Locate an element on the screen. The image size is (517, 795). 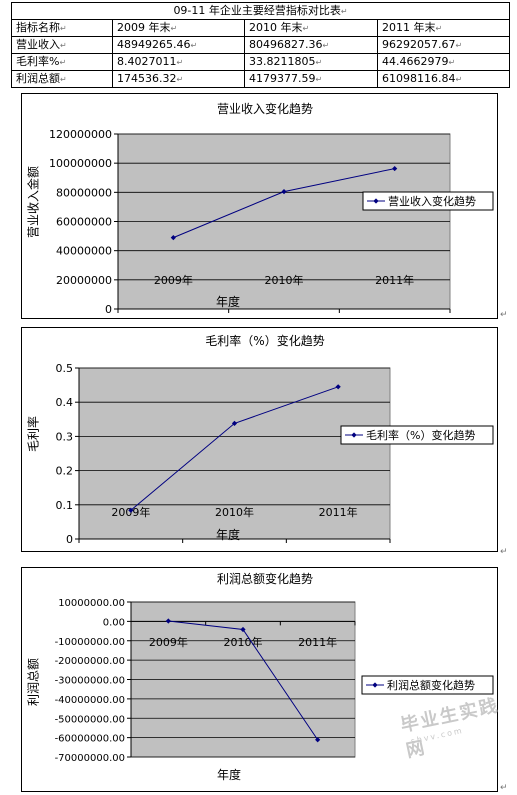
y-tick-label: -70000000.00 is located at coordinates (90, 758).